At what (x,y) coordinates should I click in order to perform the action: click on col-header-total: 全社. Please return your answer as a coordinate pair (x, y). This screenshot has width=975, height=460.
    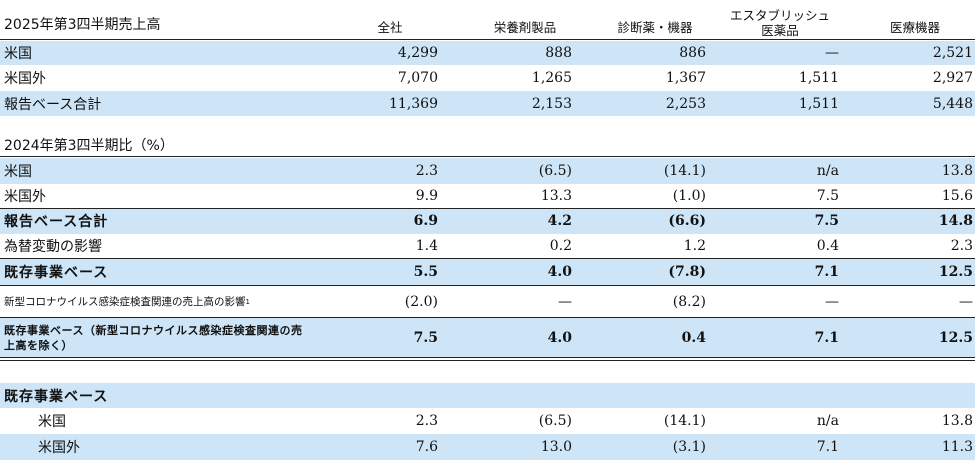
    Looking at the image, I should click on (390, 27).